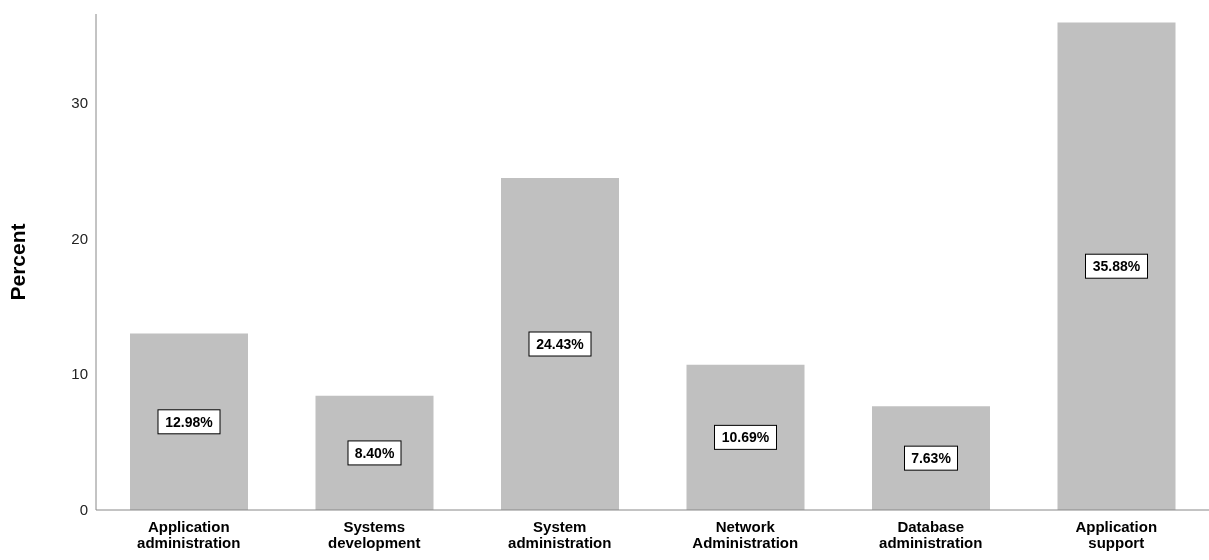 This screenshot has width=1209, height=560. I want to click on y-axis-title: Percent, so click(18, 262).